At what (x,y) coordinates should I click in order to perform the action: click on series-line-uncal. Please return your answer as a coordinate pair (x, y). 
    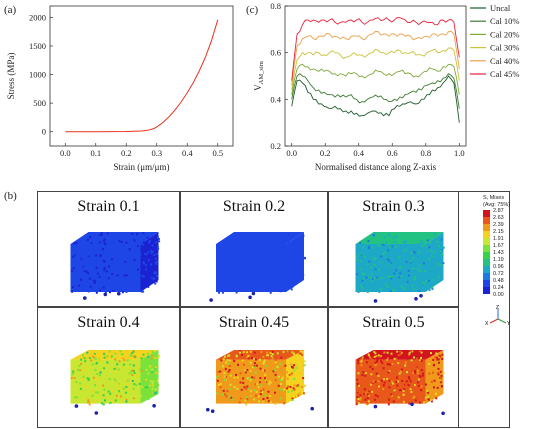
    Looking at the image, I should click on (375, 99).